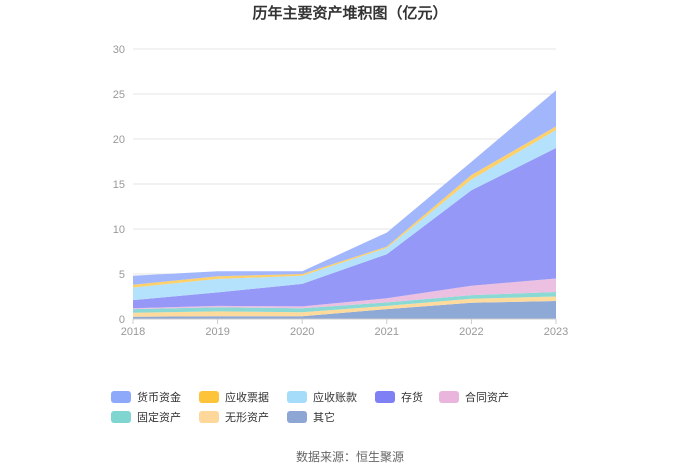 This screenshot has width=700, height=473. I want to click on y-tick-label: 25, so click(119, 95).